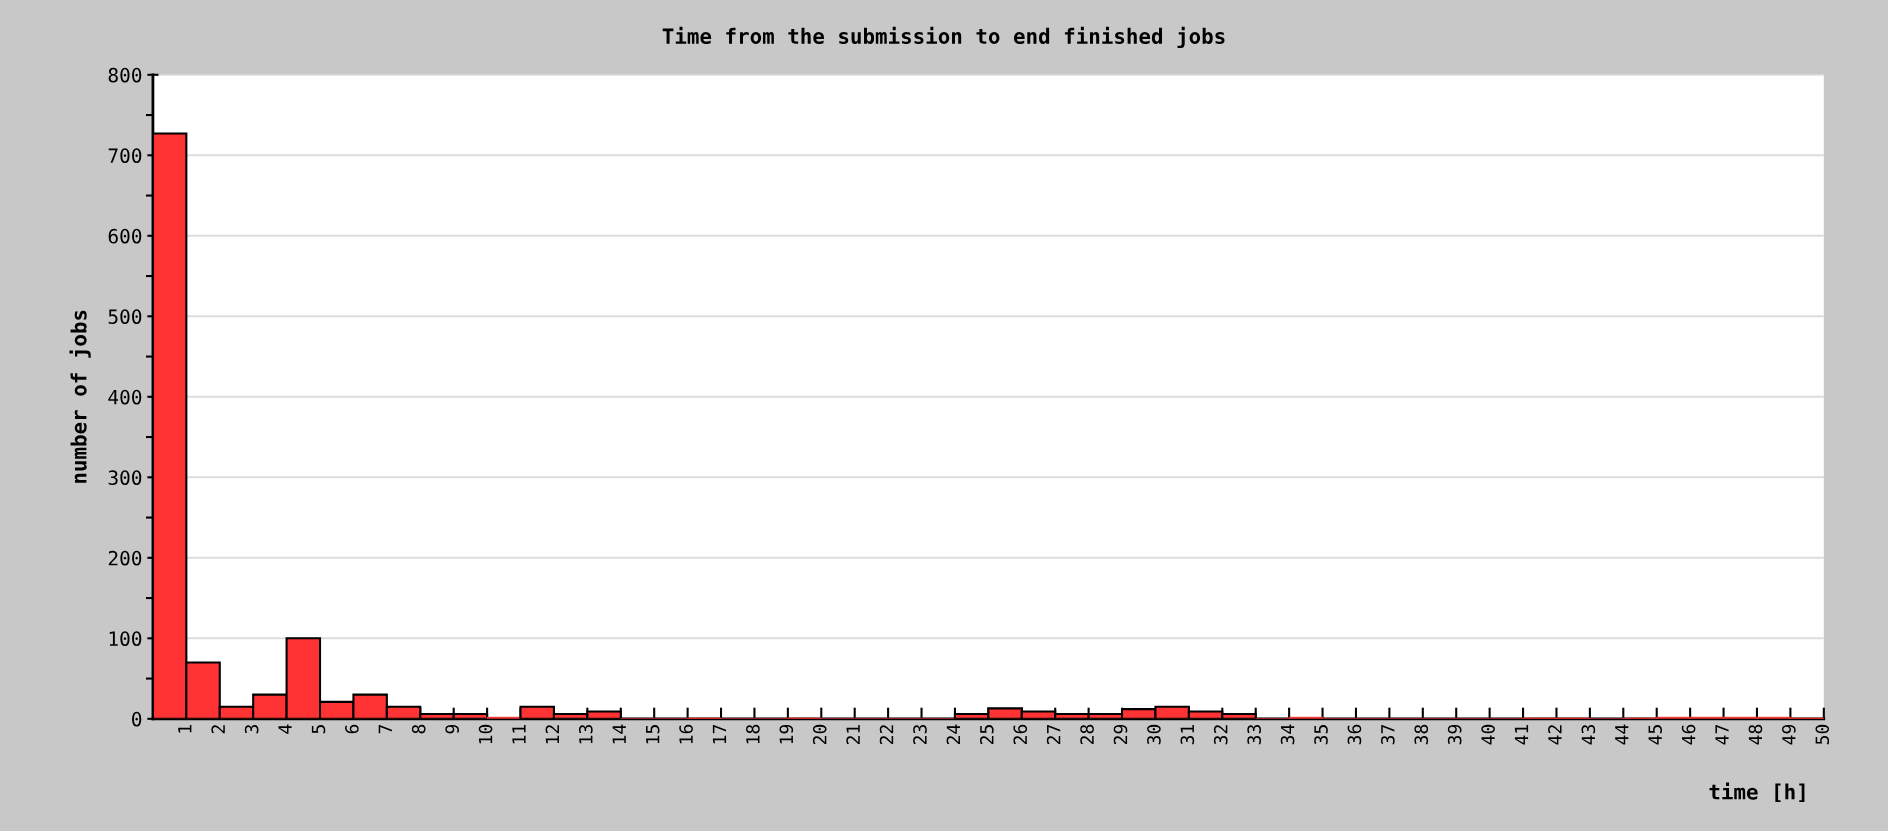  What do you see at coordinates (318, 729) in the screenshot?
I see `x-tick-label: 5` at bounding box center [318, 729].